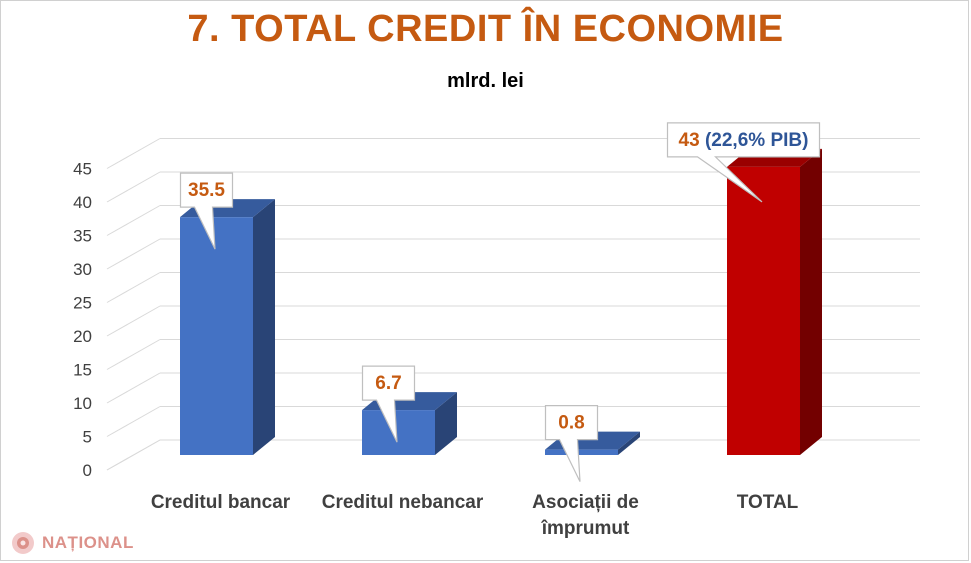  I want to click on rose-logo-icon, so click(23, 543).